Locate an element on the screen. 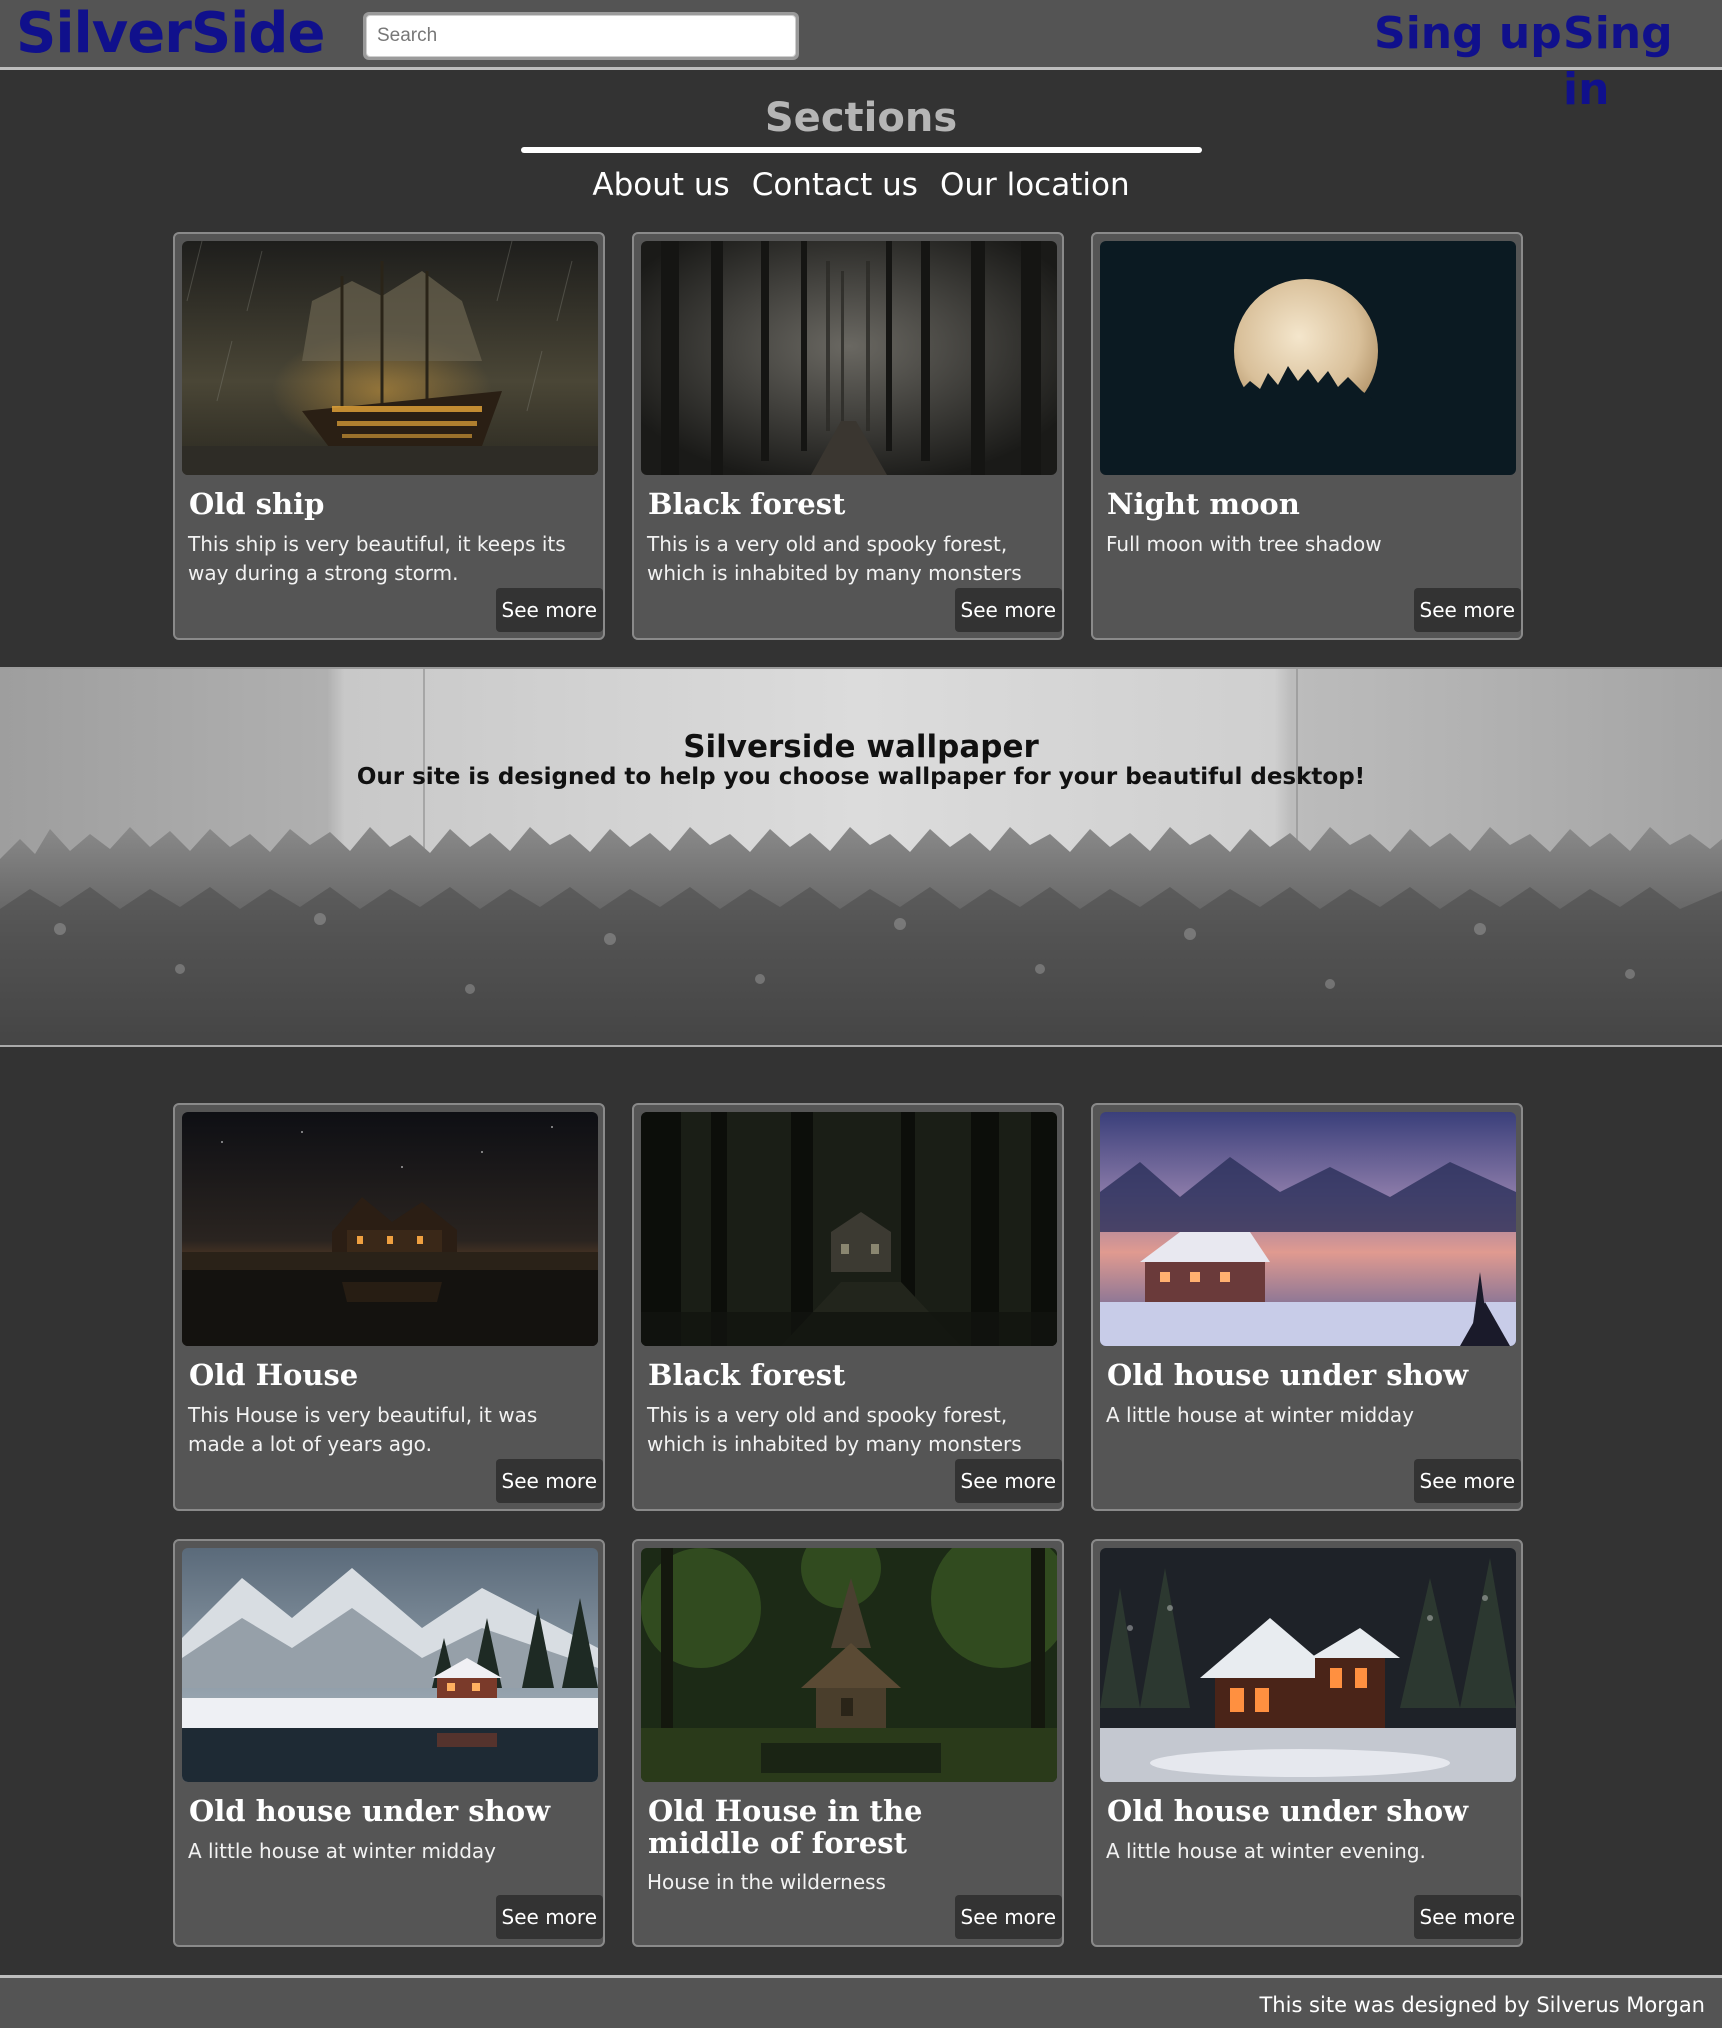  card-description: House in the wilderness is located at coordinates (766, 1882).